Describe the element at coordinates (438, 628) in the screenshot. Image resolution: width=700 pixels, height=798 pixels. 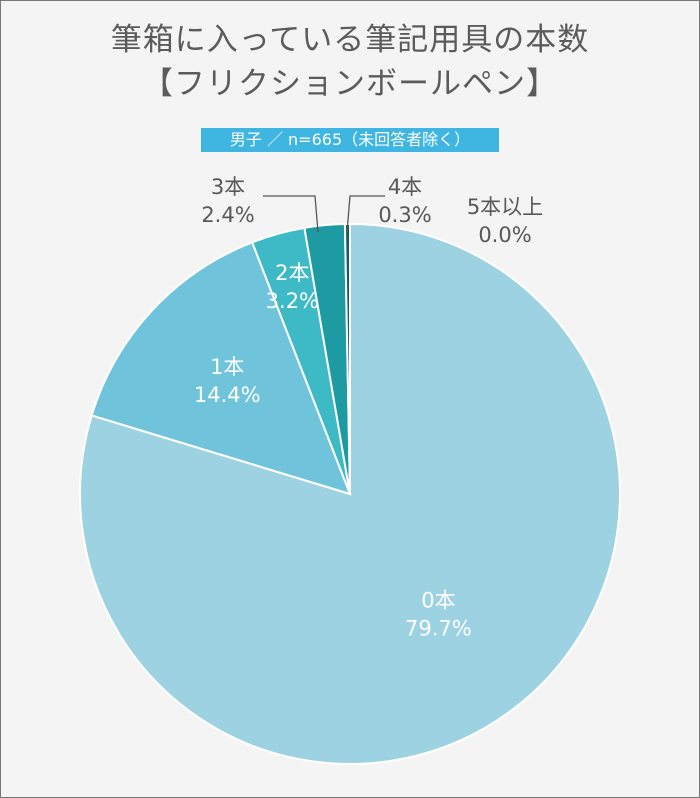
I see `slice-value-1: 79.7%` at that location.